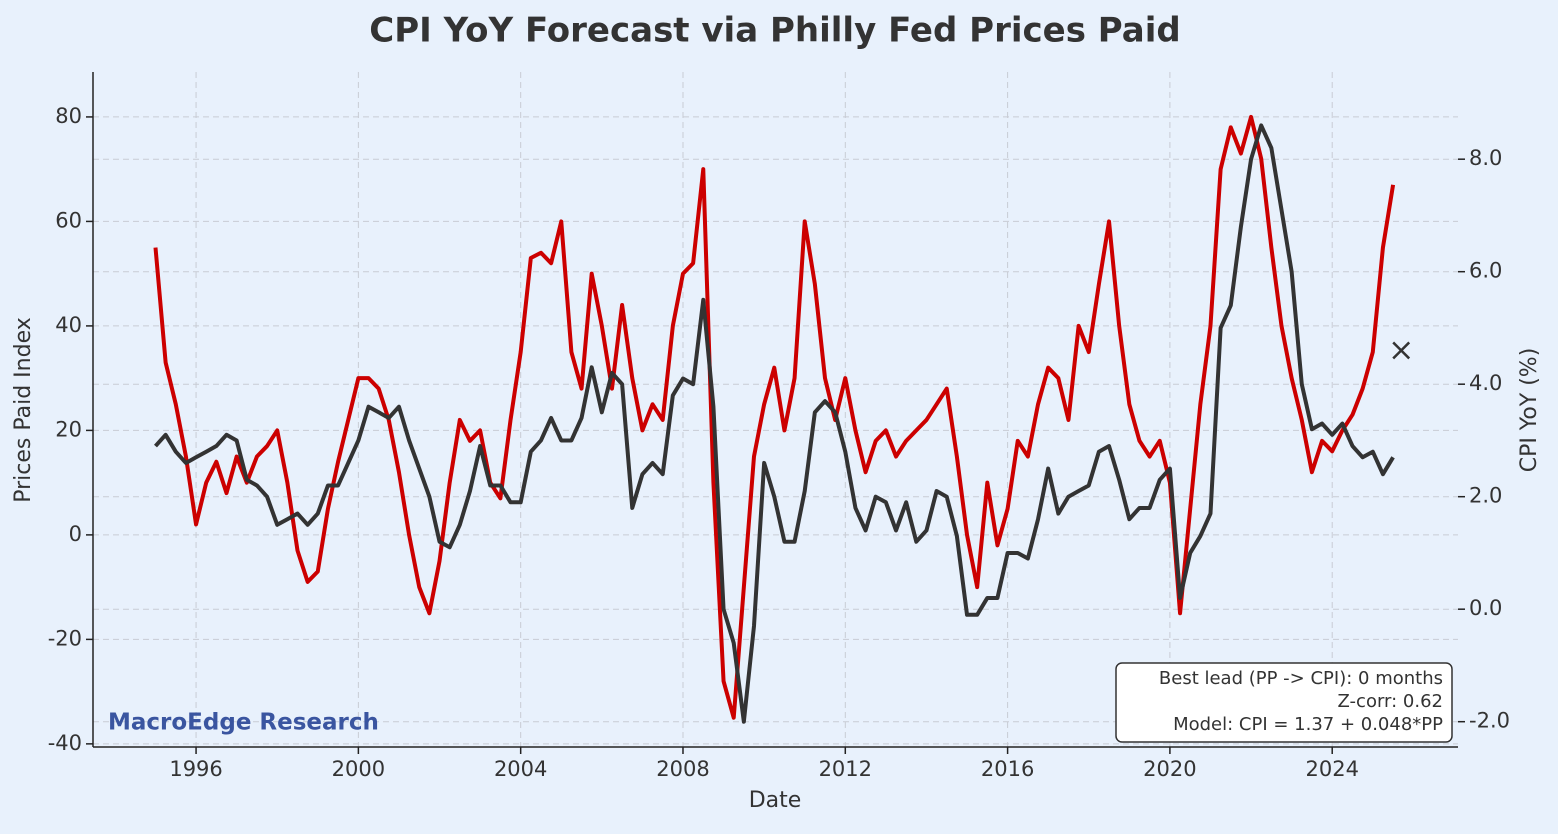  I want to click on y-tick-label: 0, so click(75, 534).